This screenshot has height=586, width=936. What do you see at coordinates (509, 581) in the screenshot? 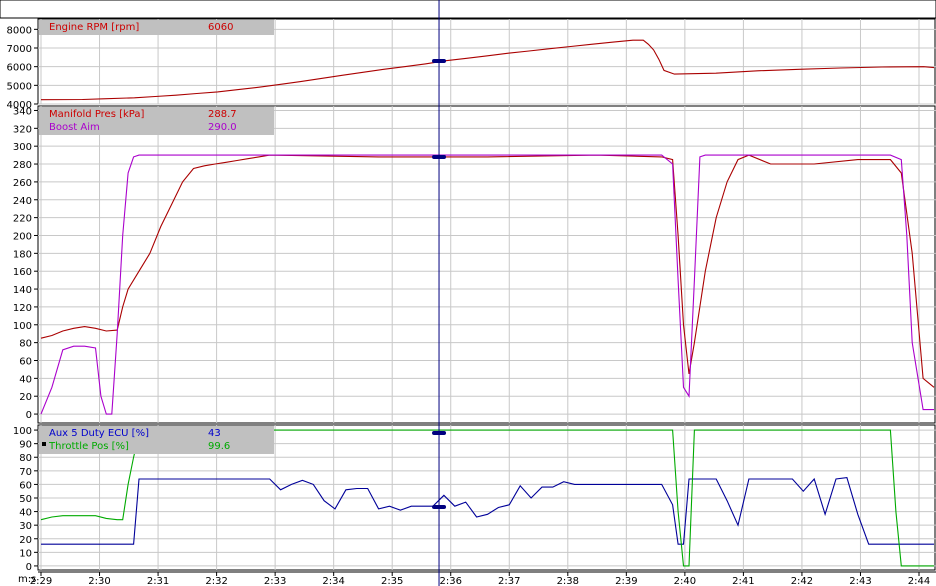
I see `x-tick-label: 2:37` at bounding box center [509, 581].